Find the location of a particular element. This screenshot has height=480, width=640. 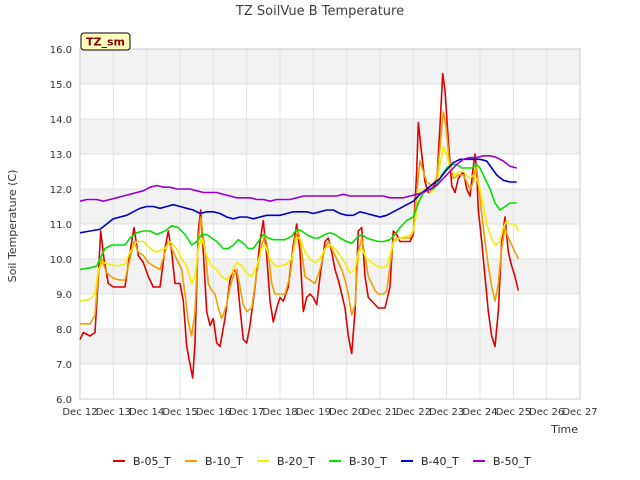

series-line-b-40-t is located at coordinates (298, 196).